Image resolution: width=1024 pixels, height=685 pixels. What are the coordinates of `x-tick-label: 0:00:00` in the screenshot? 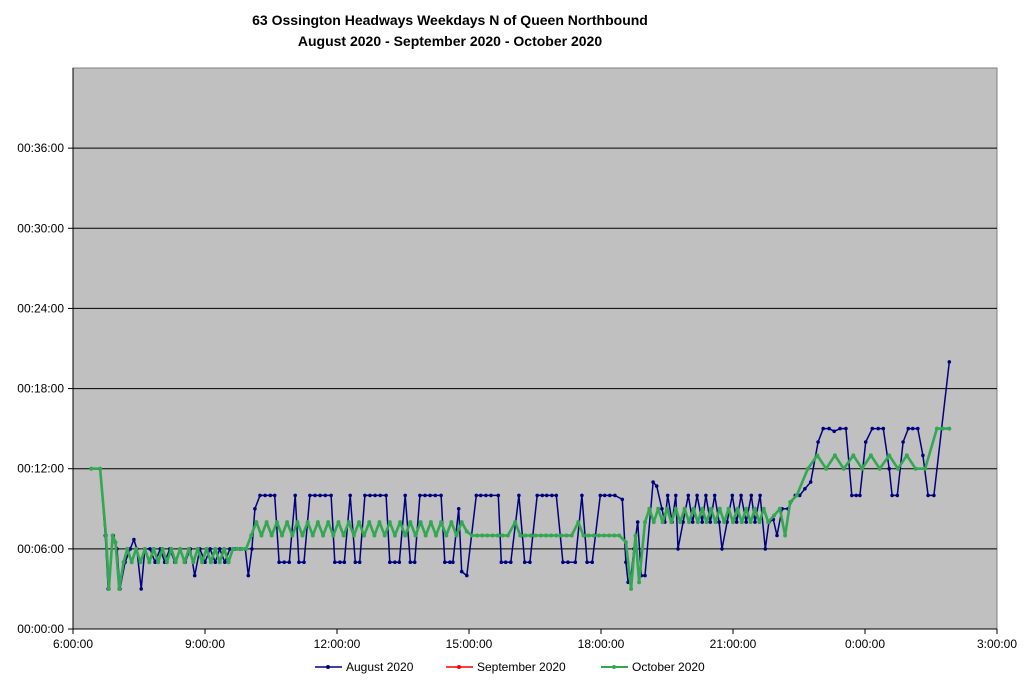 It's located at (865, 644).